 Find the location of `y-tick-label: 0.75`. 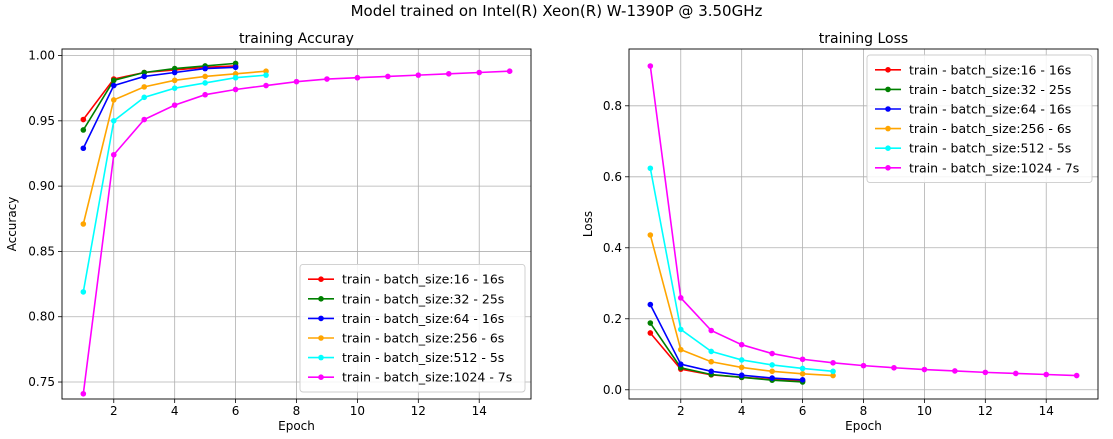

y-tick-label: 0.75 is located at coordinates (41, 382).